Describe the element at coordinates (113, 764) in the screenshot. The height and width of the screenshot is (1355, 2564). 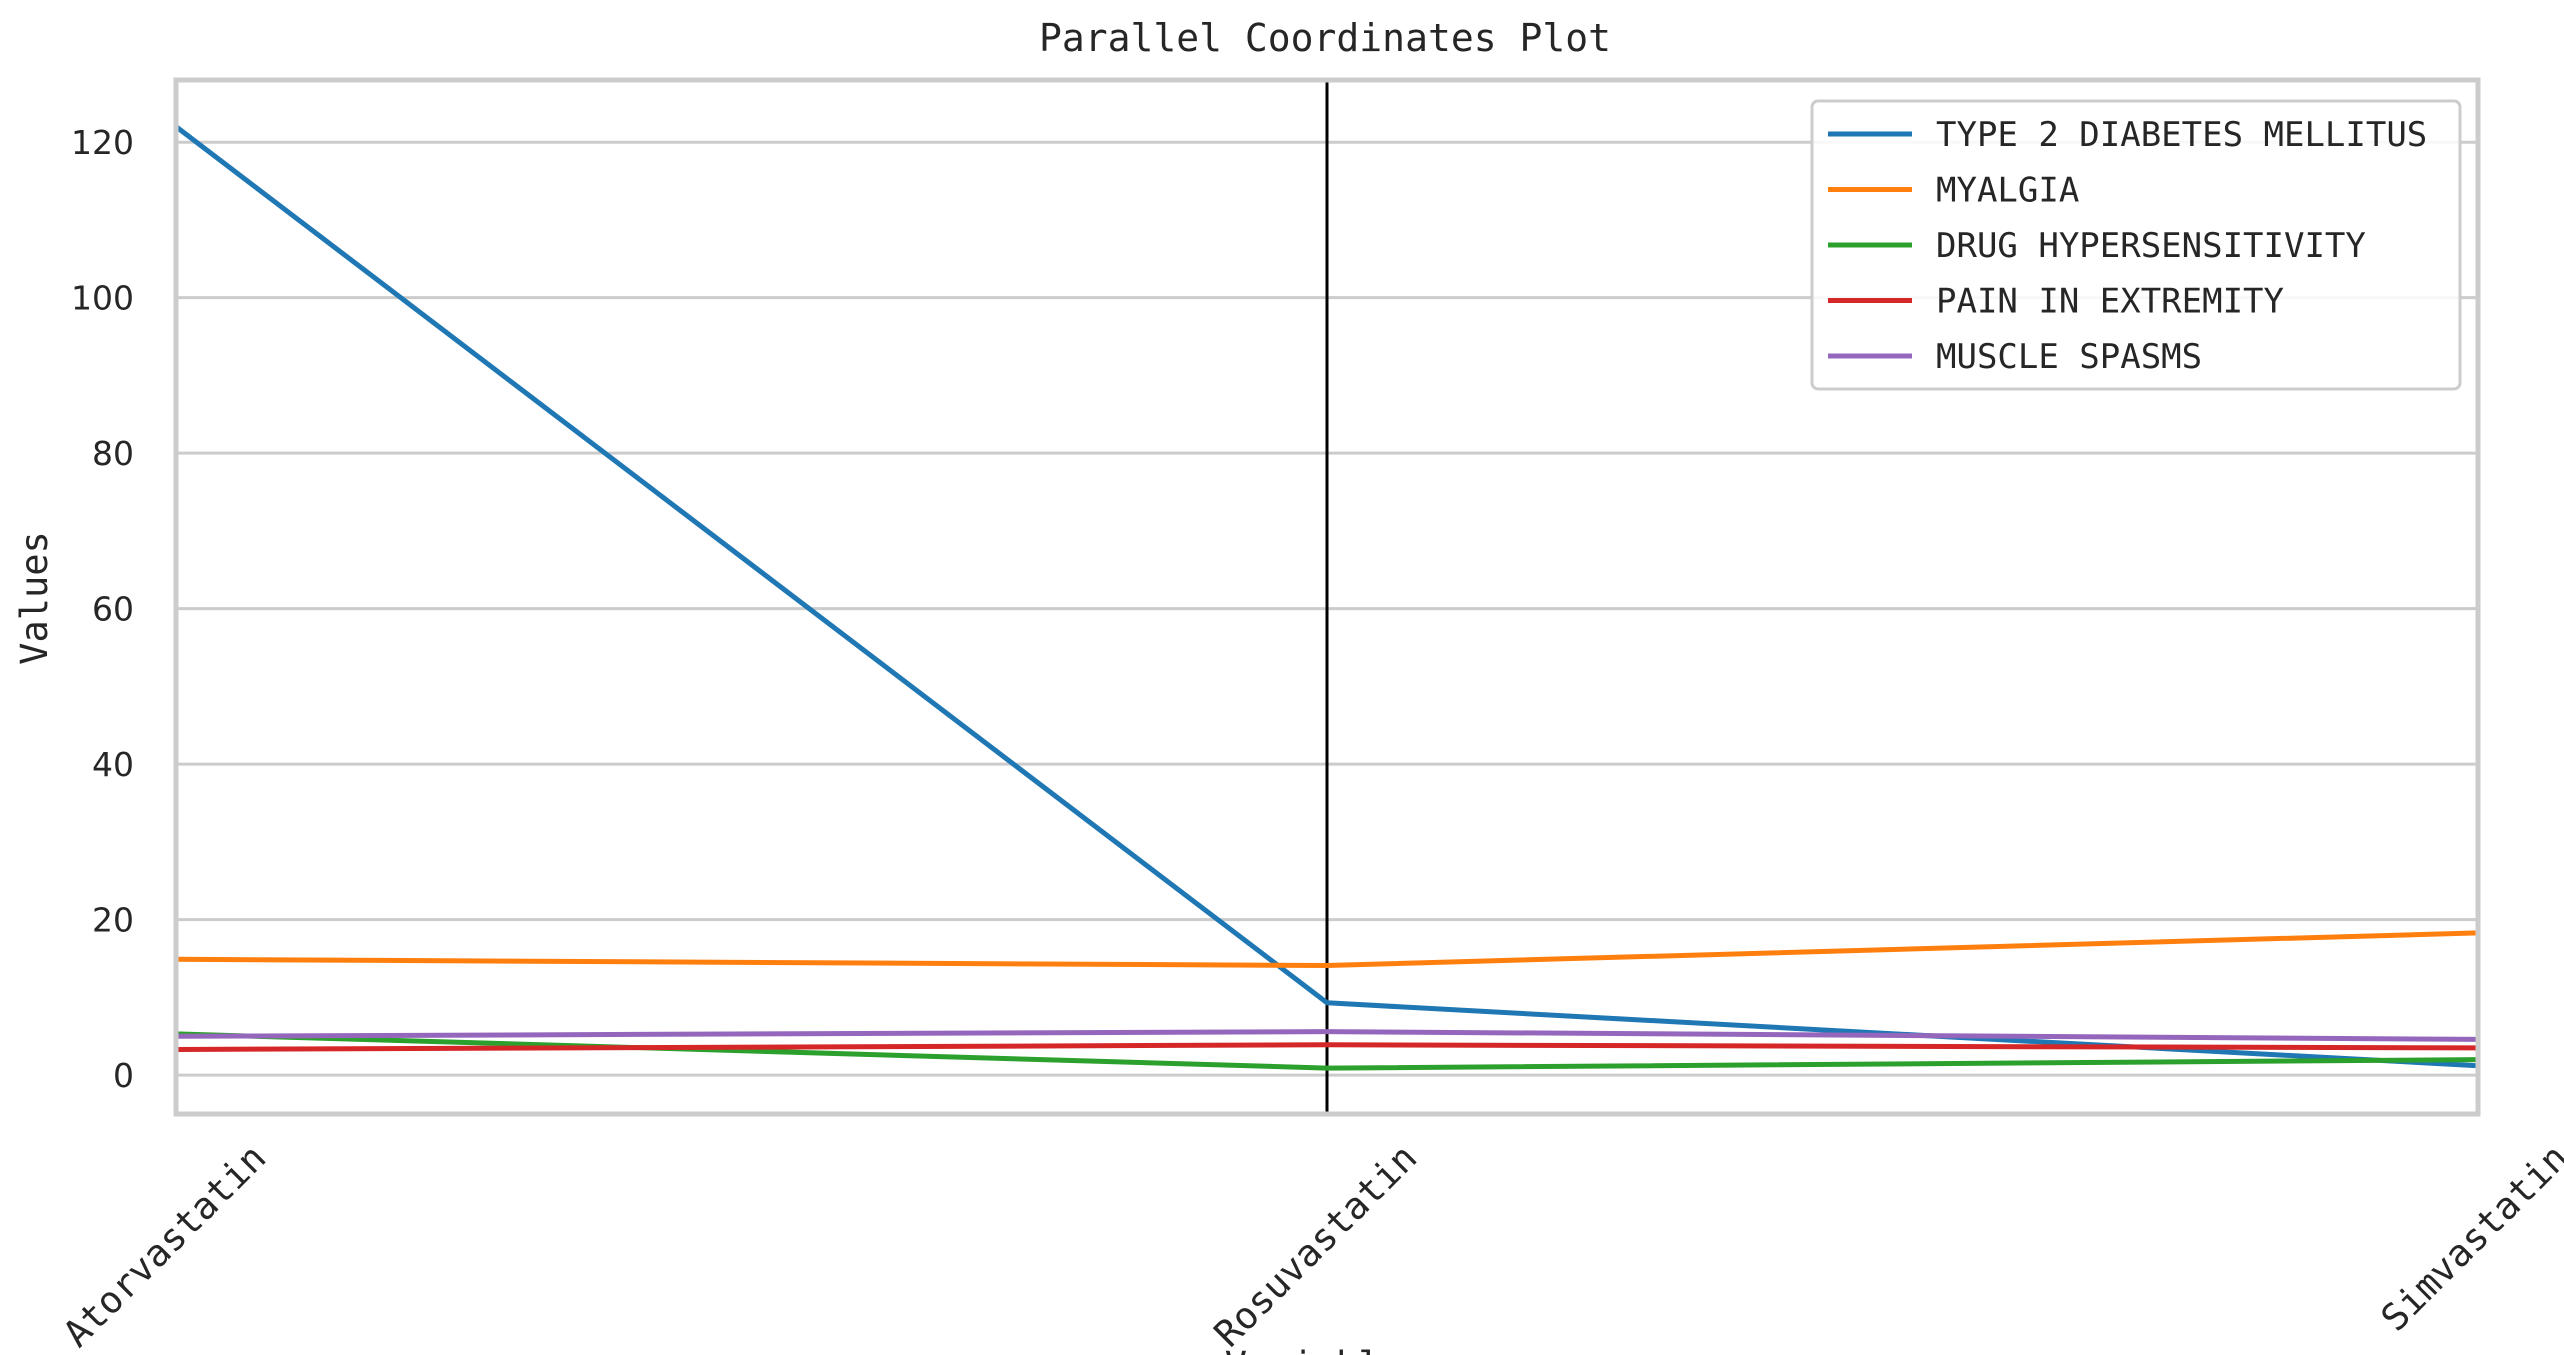
I see `y-tick-label: 40` at that location.